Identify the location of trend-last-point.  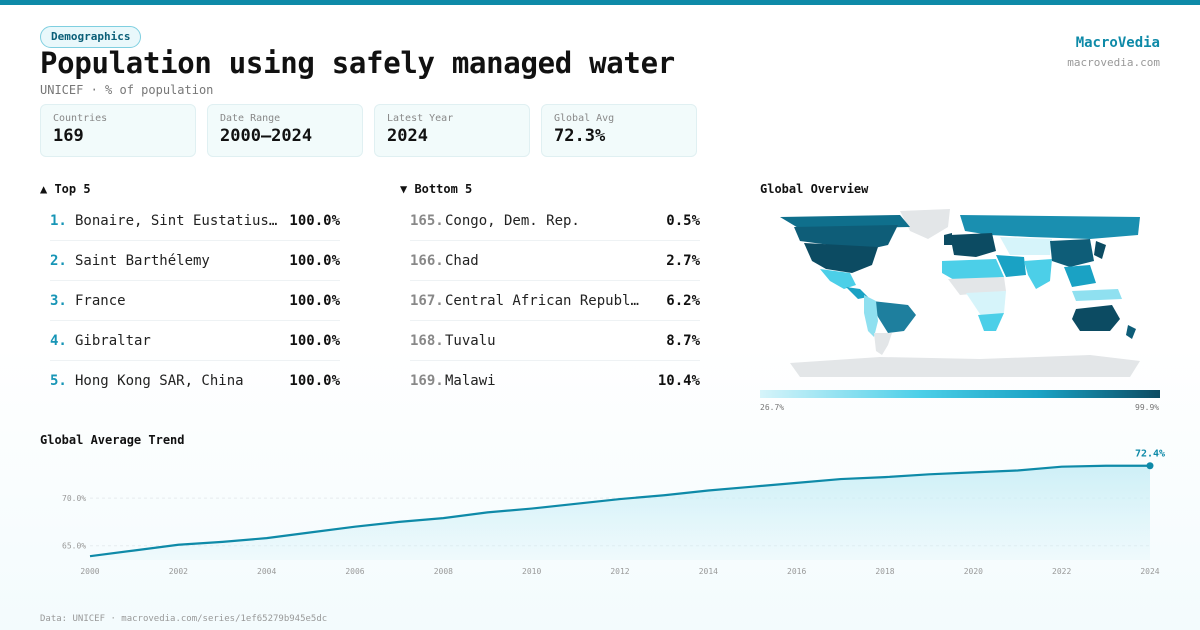
(1150, 466).